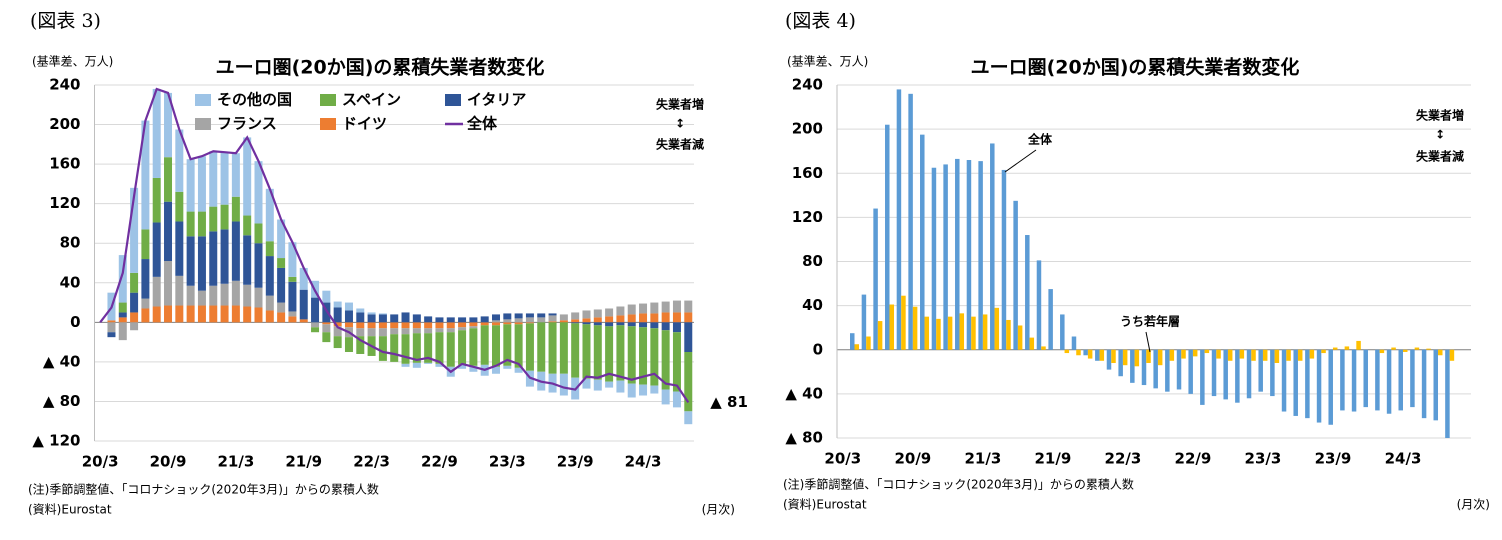  I want to click on x-tick-label: 23/3, so click(507, 462).